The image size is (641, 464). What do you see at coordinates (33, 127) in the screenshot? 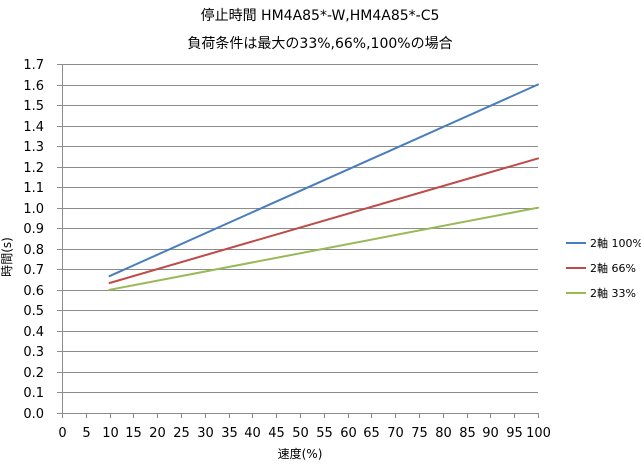
I see `y-tick-label: 1.4` at bounding box center [33, 127].